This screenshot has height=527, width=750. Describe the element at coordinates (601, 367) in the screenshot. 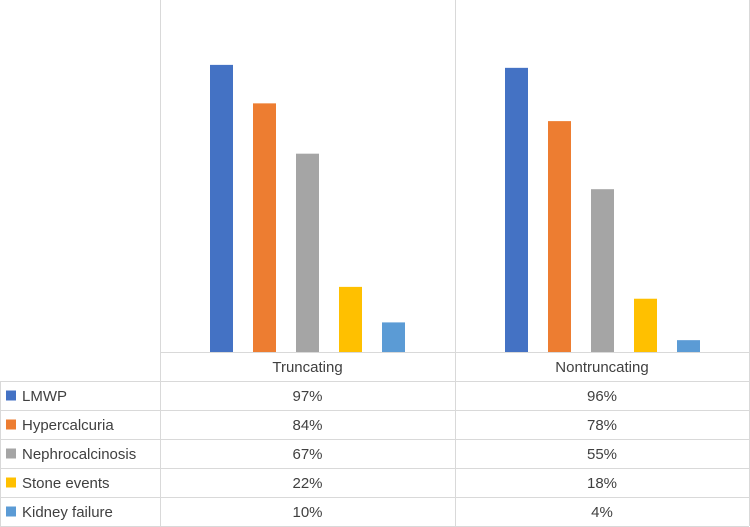

I see `category-label: Nontruncating` at that location.